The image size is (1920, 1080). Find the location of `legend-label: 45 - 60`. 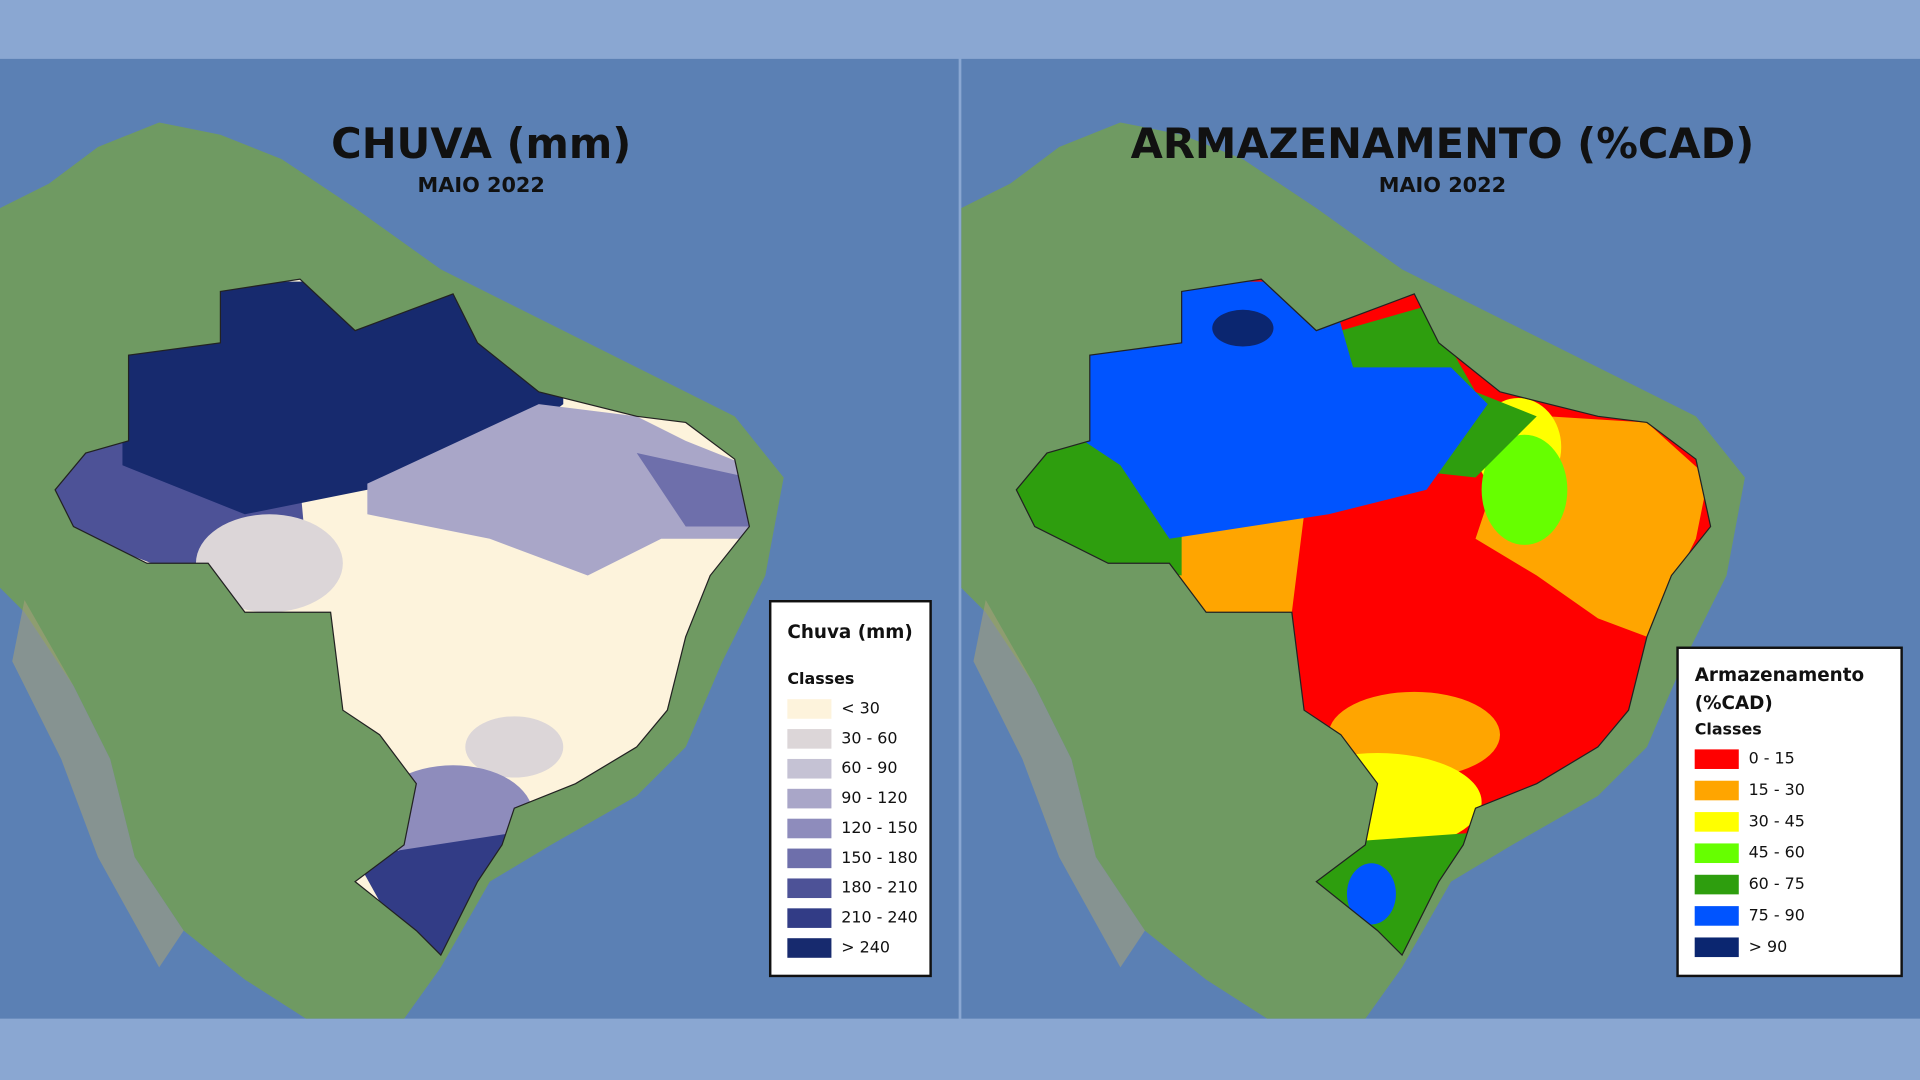

legend-label: 45 - 60 is located at coordinates (1777, 852).